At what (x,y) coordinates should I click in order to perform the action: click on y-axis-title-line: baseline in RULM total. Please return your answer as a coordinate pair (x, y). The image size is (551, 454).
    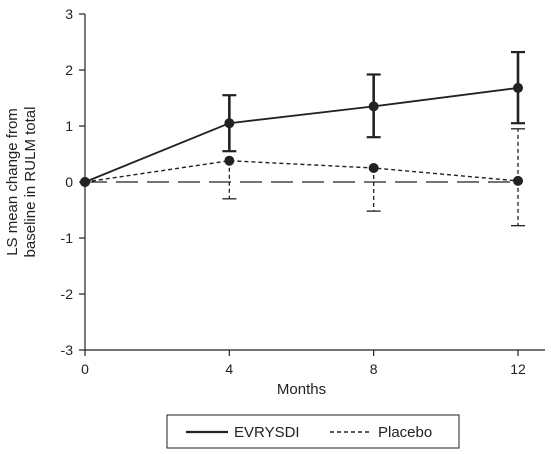
    Looking at the image, I should click on (30, 182).